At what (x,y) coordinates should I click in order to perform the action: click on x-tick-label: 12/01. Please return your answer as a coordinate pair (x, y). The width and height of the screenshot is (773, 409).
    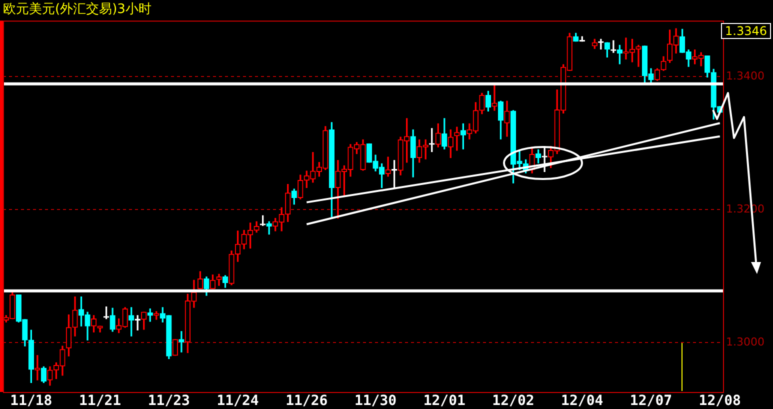
    Looking at the image, I should click on (444, 401).